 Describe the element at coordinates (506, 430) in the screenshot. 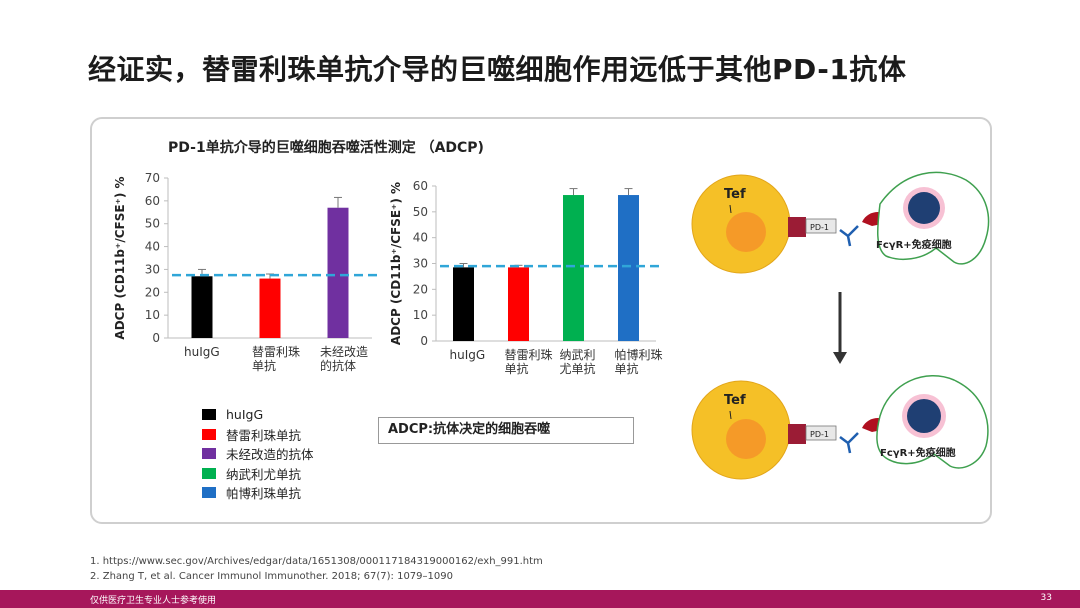

I see `adcp-definition-box: ADCP:抗体决定的细胞吞噬` at that location.